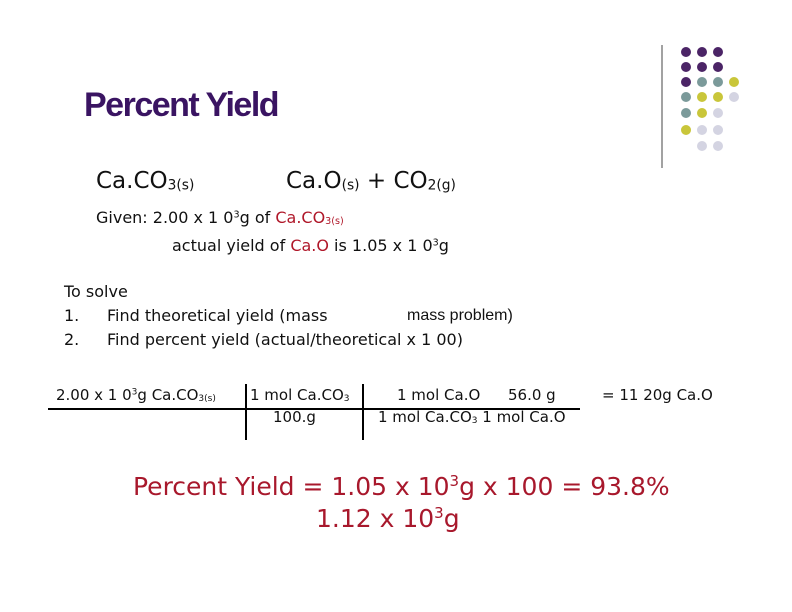  I want to click on text: 1 mol Ca.O, so click(521, 417).